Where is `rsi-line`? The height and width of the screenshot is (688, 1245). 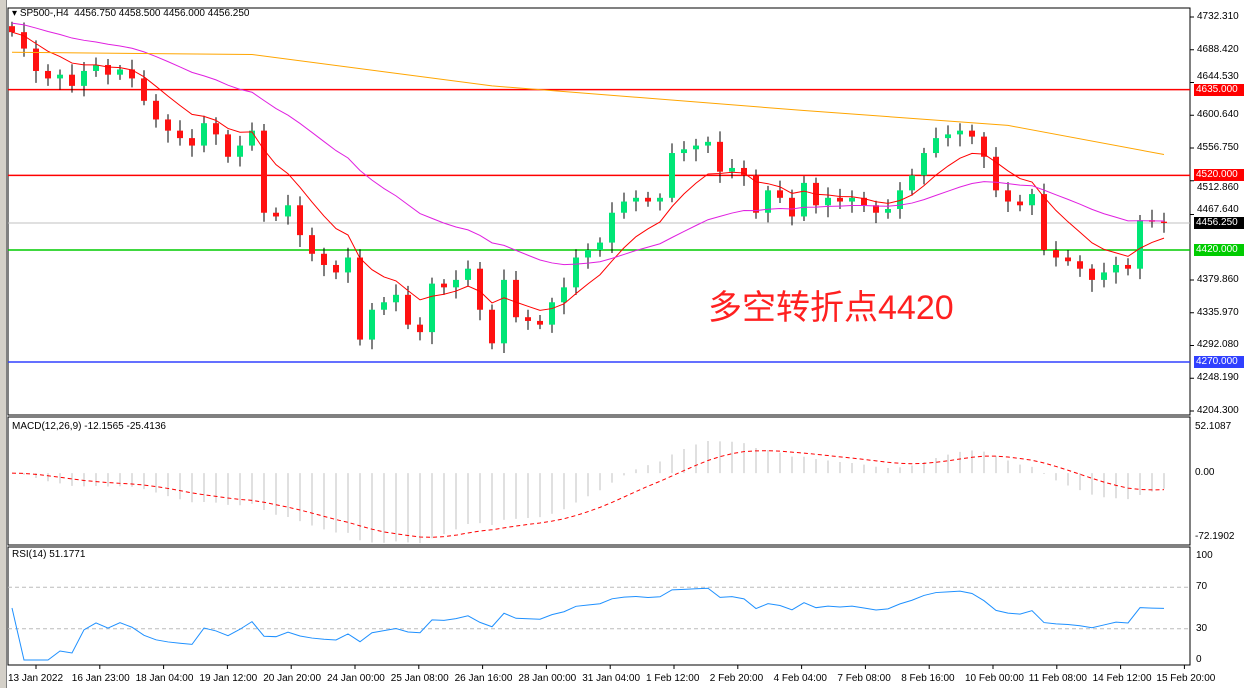
rsi-line is located at coordinates (588, 624).